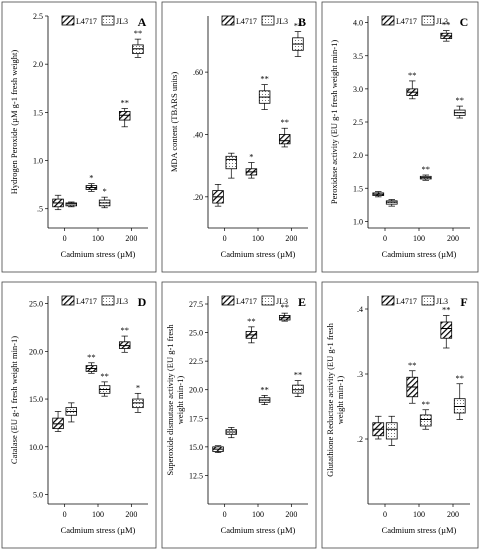 Image resolution: width=480 pixels, height=550 pixels. What do you see at coordinates (360, 309) in the screenshot?
I see `y-tick-label: .4` at bounding box center [360, 309].